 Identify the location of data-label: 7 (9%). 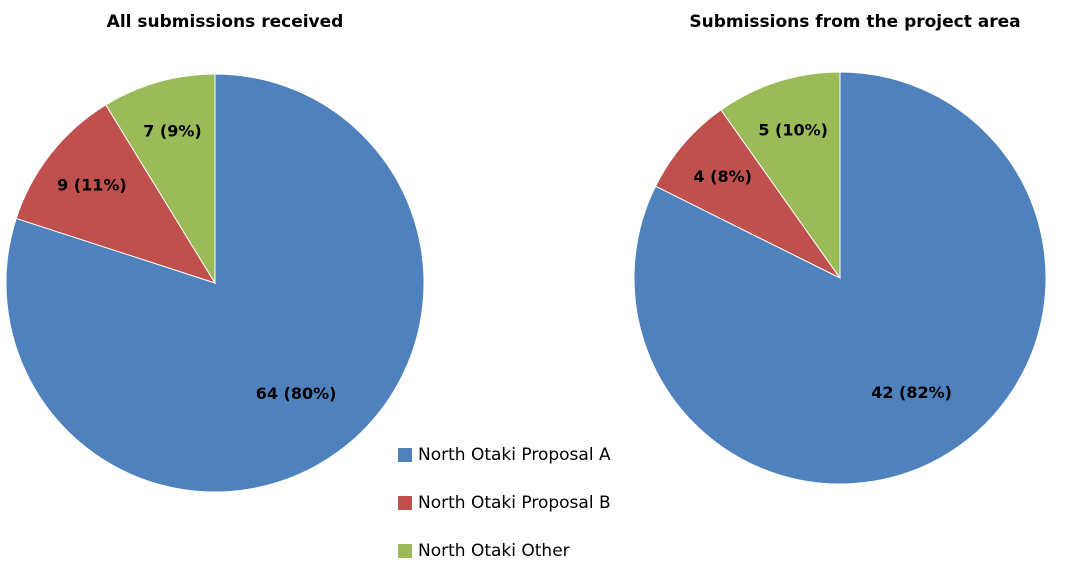
(172, 131).